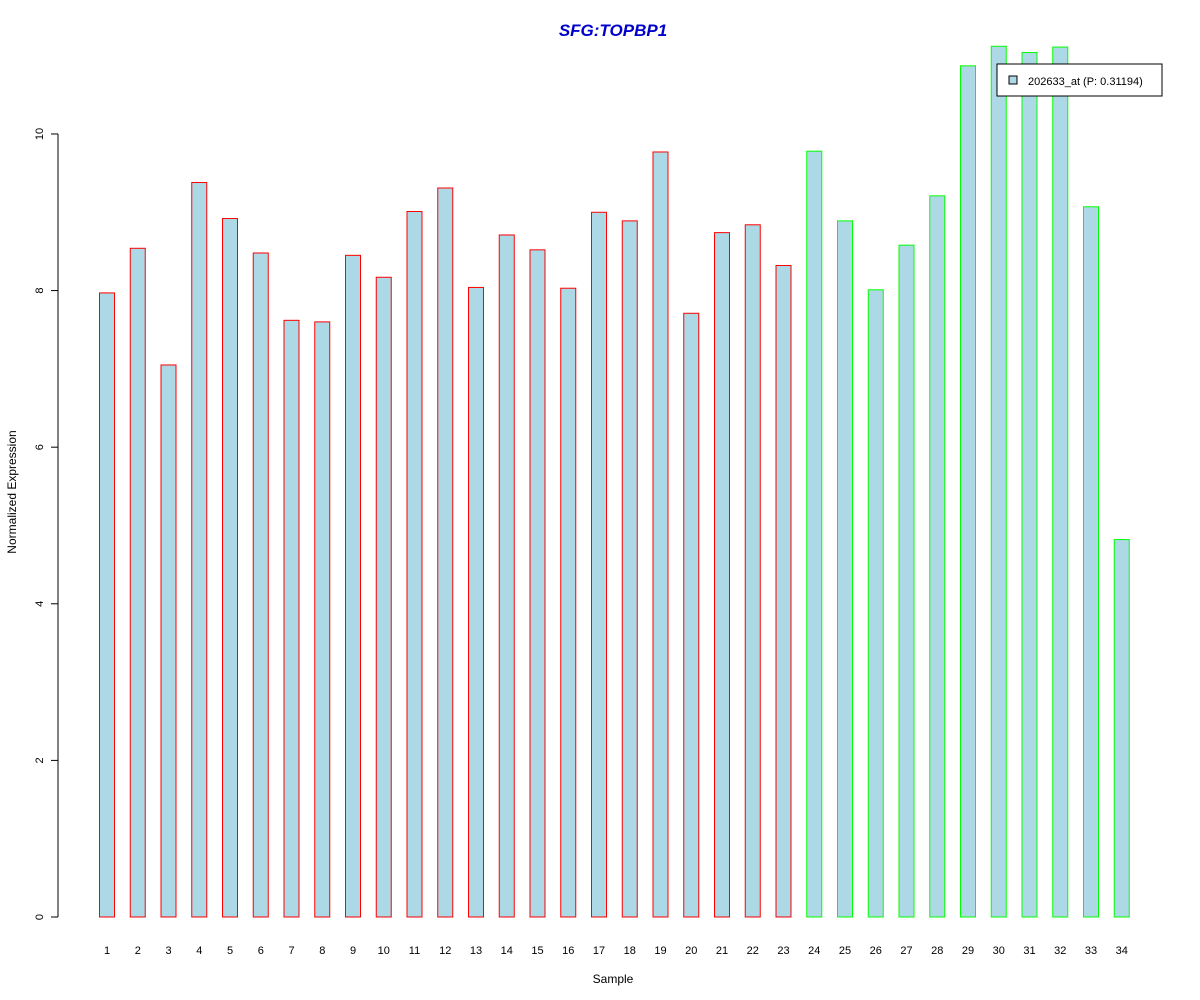  What do you see at coordinates (353, 951) in the screenshot?
I see `x-tick-label: 9` at bounding box center [353, 951].